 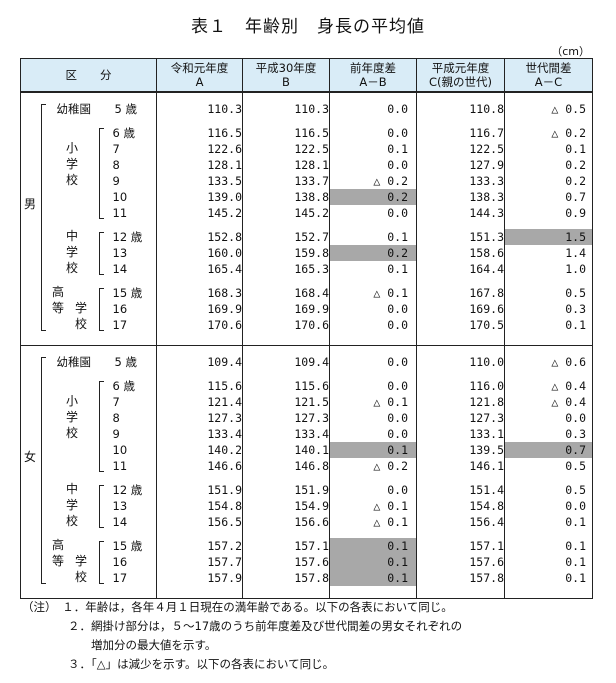 I want to click on value-b: 133.4, so click(x=286, y=434).